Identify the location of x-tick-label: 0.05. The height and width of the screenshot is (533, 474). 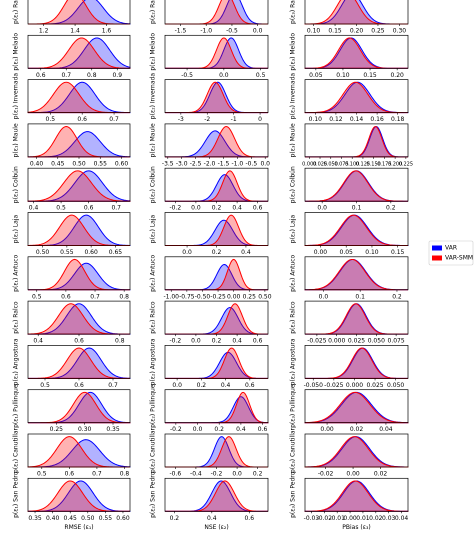
(316, 75).